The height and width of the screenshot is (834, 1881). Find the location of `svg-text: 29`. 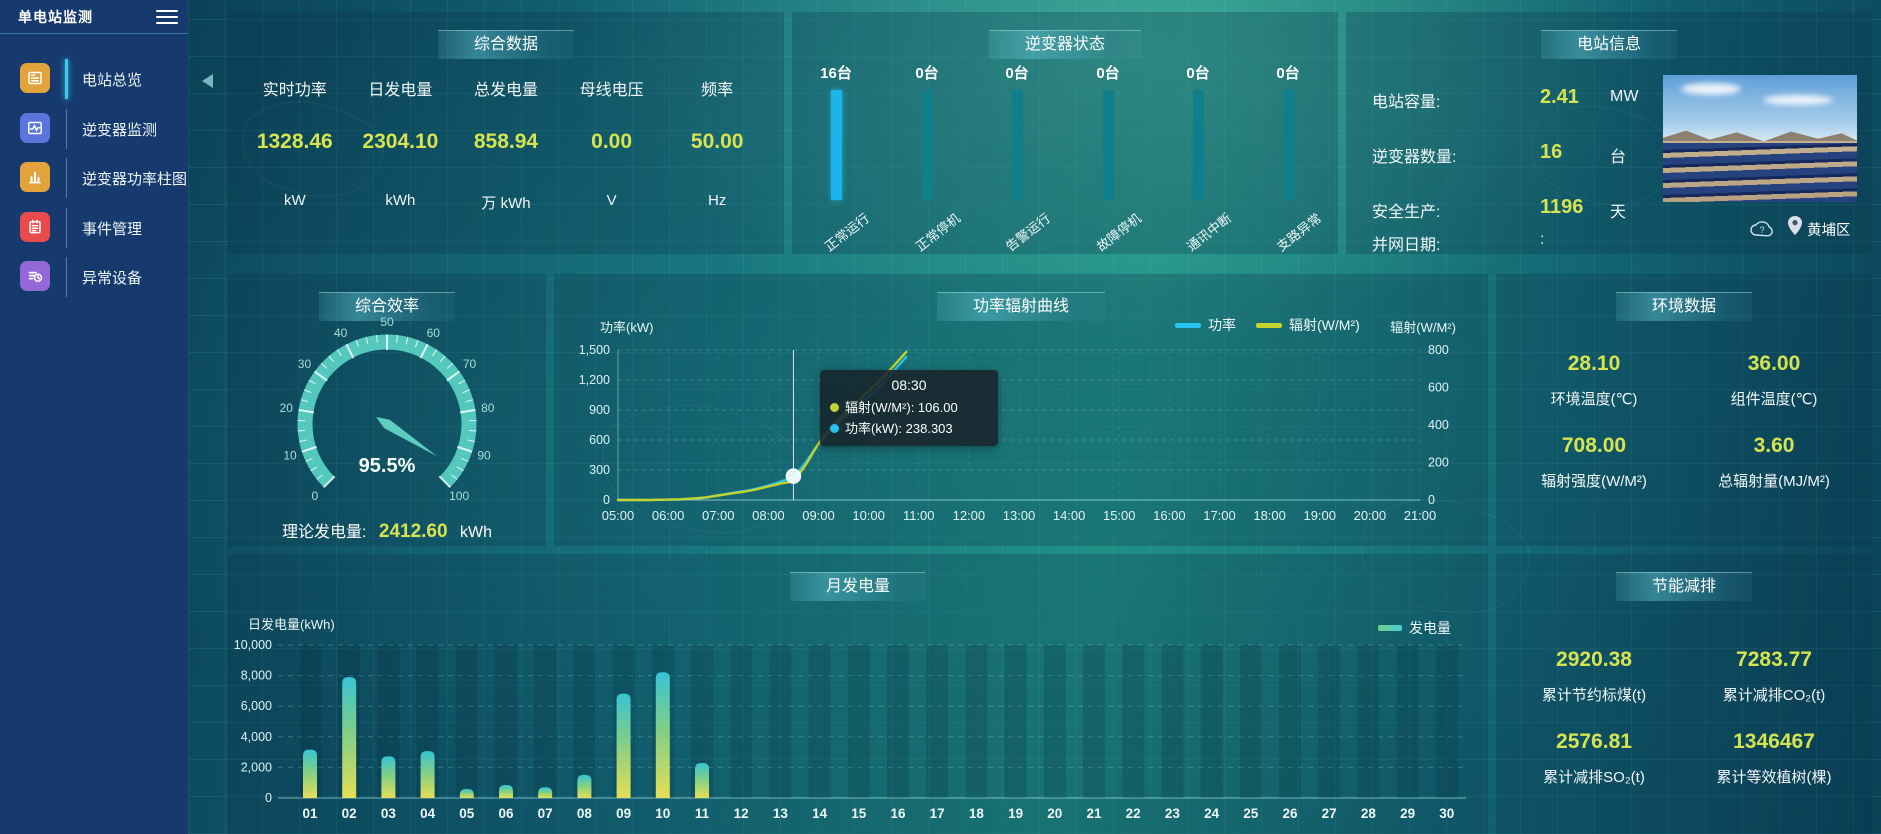

svg-text: 29 is located at coordinates (1407, 813).